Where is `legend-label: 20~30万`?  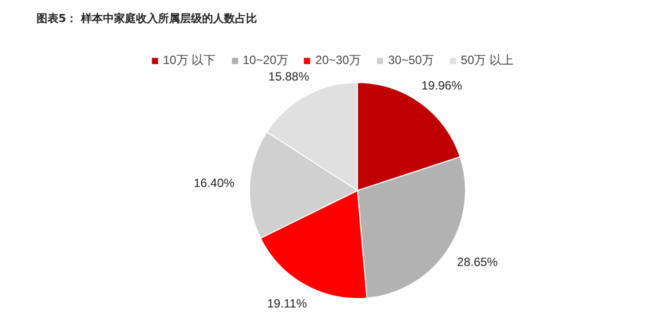 legend-label: 20~30万 is located at coordinates (338, 60).